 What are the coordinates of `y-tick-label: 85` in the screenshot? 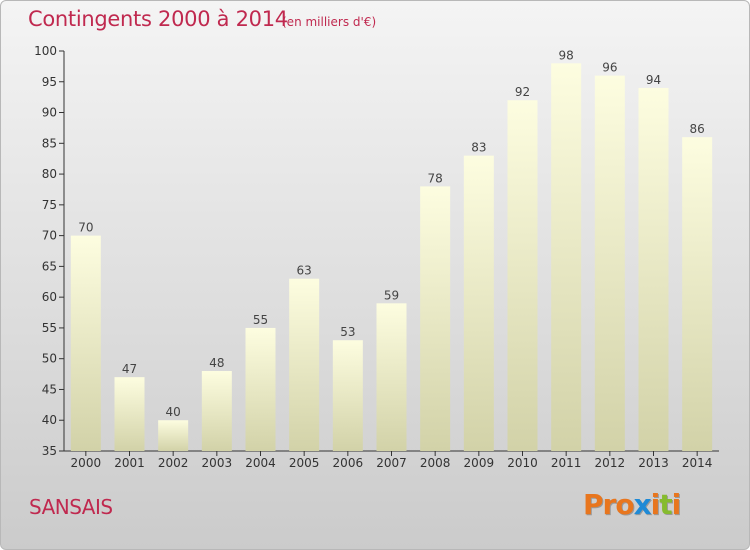 It's located at (49, 143).